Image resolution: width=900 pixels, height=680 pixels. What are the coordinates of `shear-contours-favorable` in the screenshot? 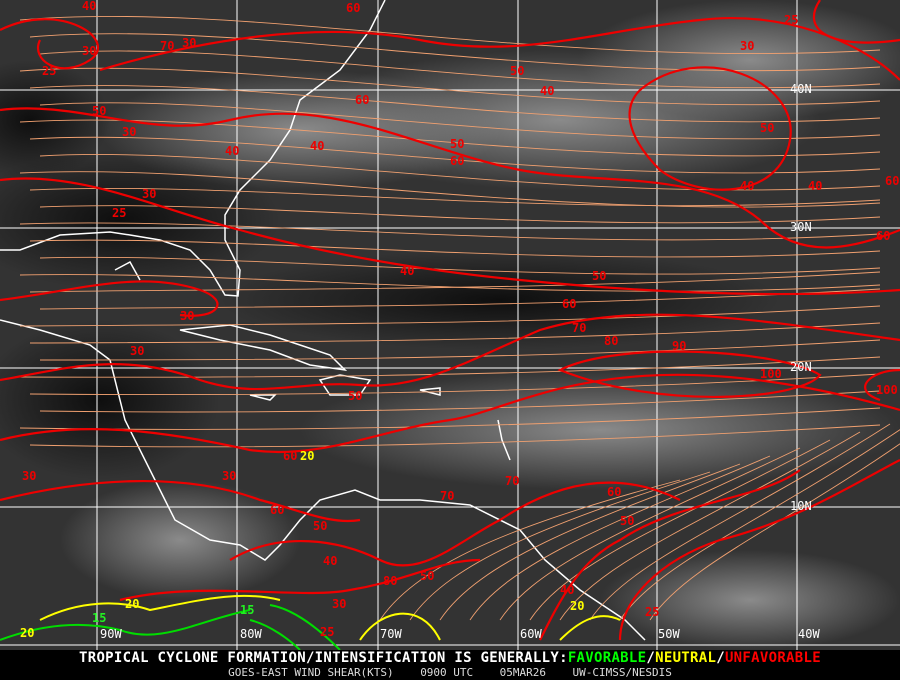 It's located at (170, 627).